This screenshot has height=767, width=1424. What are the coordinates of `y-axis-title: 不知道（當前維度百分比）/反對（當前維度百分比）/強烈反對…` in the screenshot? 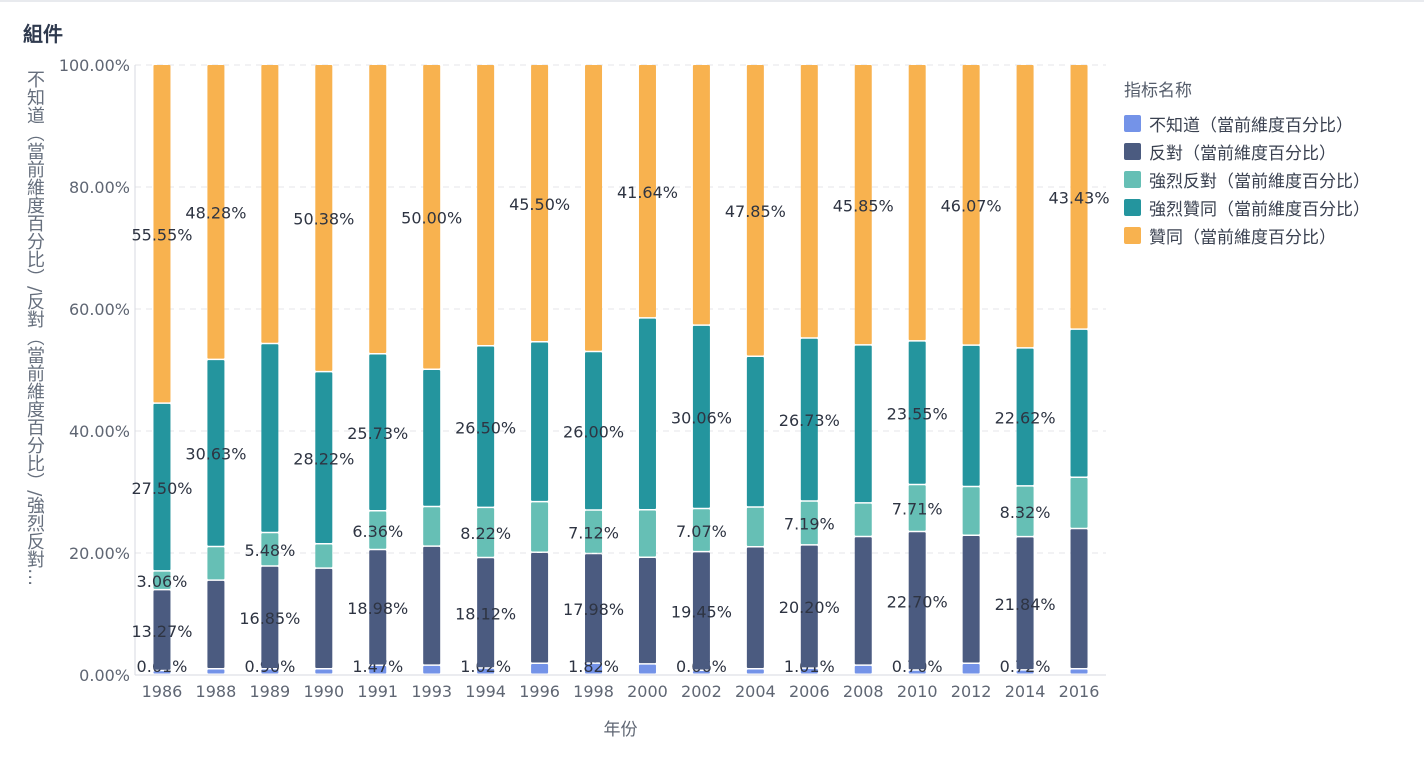 It's located at (34, 328).